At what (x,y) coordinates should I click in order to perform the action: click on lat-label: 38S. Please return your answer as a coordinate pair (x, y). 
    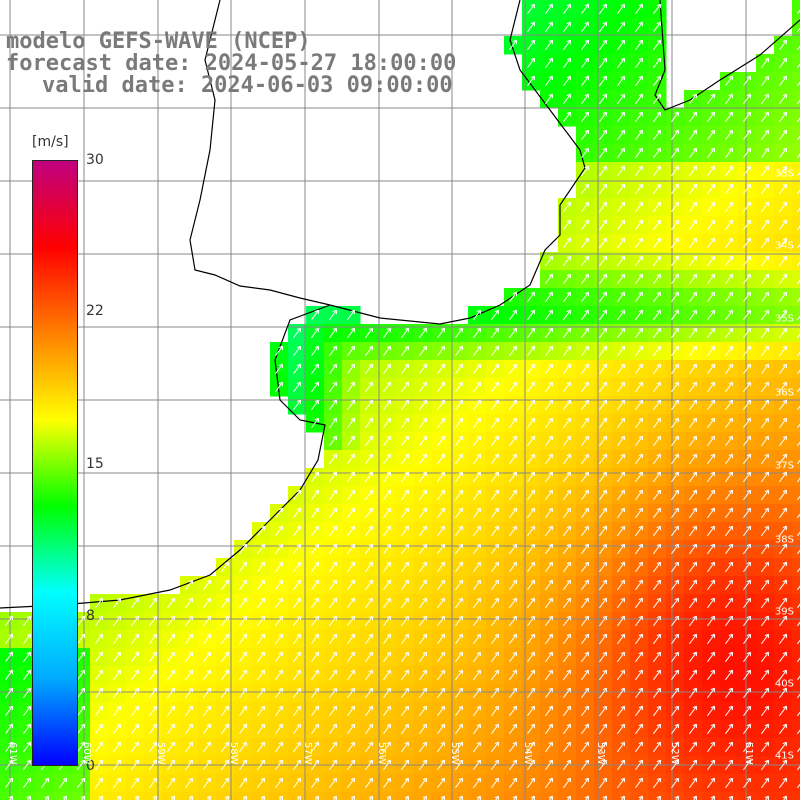
    Looking at the image, I should click on (784, 540).